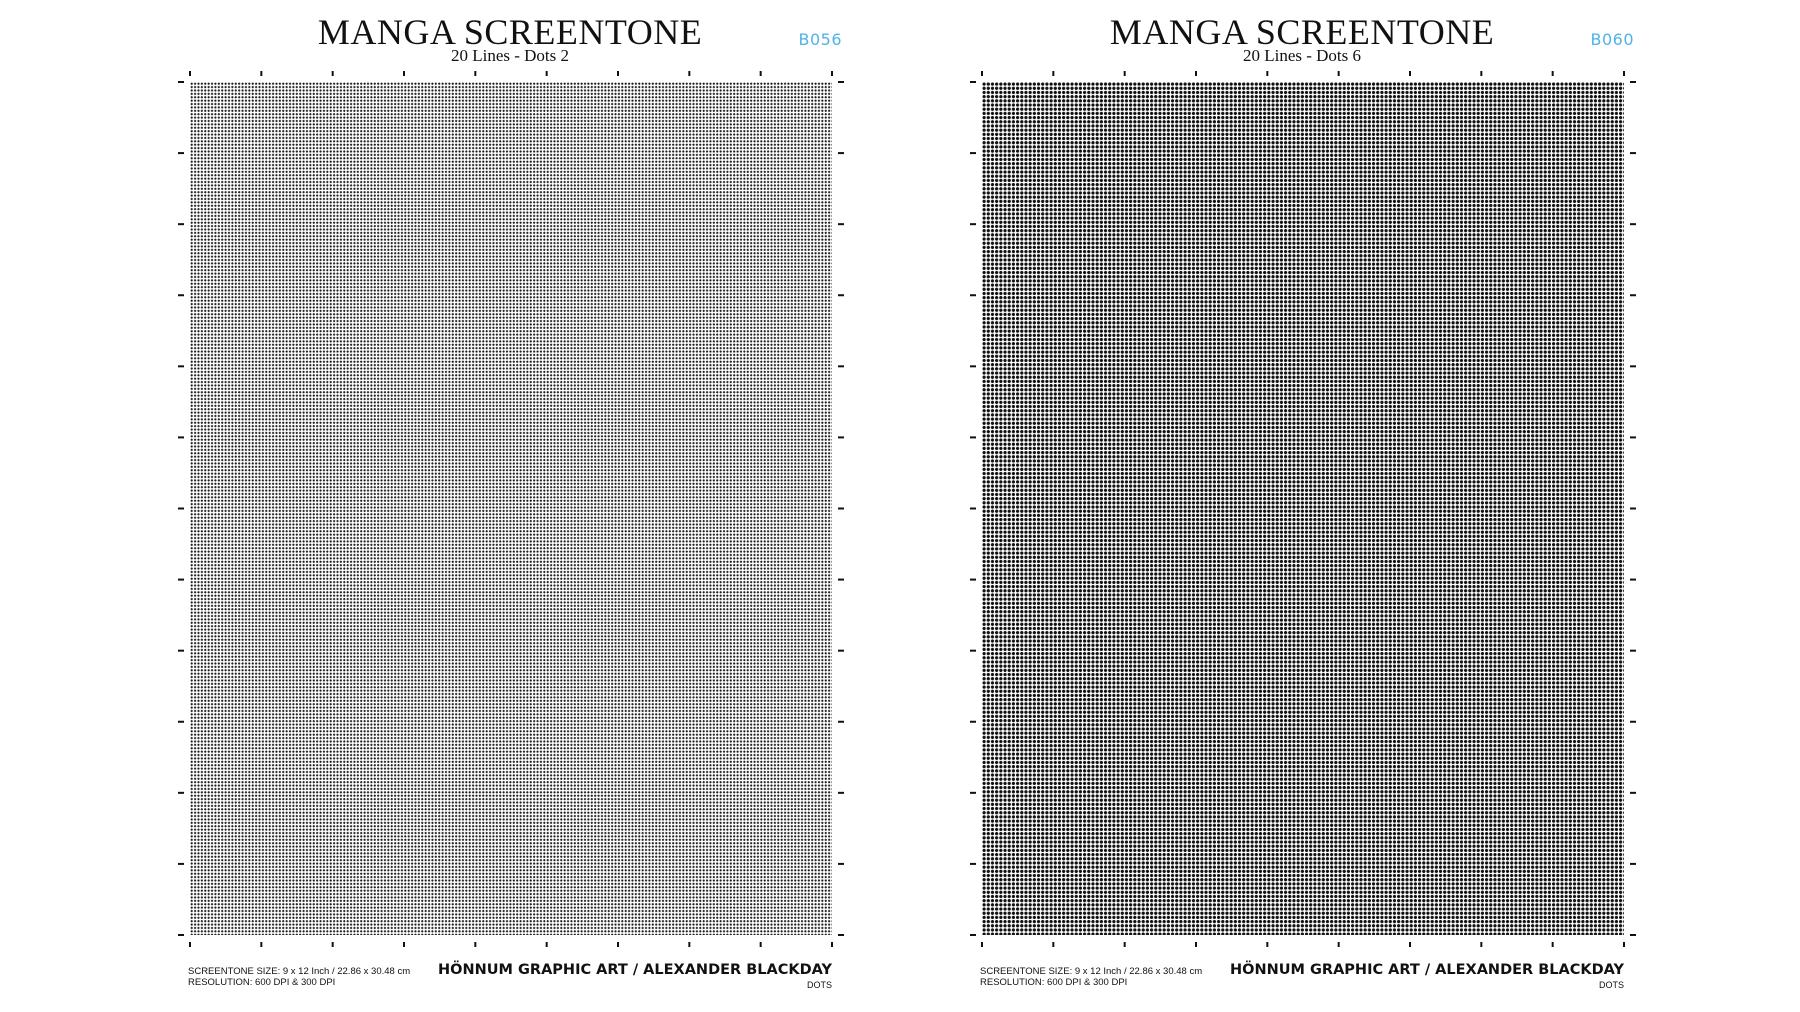 The height and width of the screenshot is (1012, 1800). What do you see at coordinates (820, 39) in the screenshot?
I see `sheet-code: B056` at bounding box center [820, 39].